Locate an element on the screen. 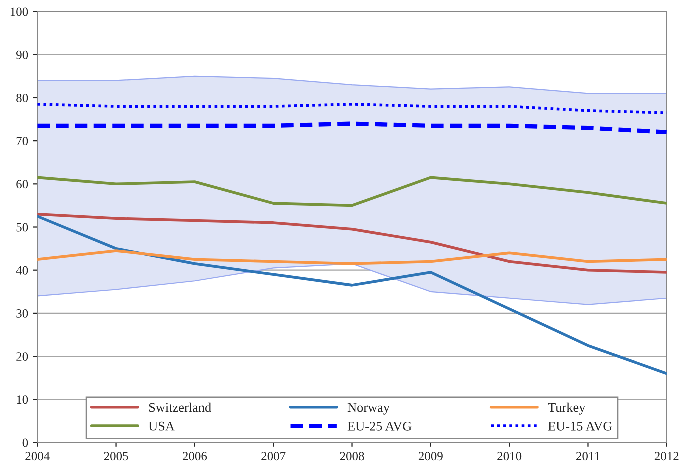 Image resolution: width=684 pixels, height=471 pixels. x-tick-label: 2006 is located at coordinates (195, 456).